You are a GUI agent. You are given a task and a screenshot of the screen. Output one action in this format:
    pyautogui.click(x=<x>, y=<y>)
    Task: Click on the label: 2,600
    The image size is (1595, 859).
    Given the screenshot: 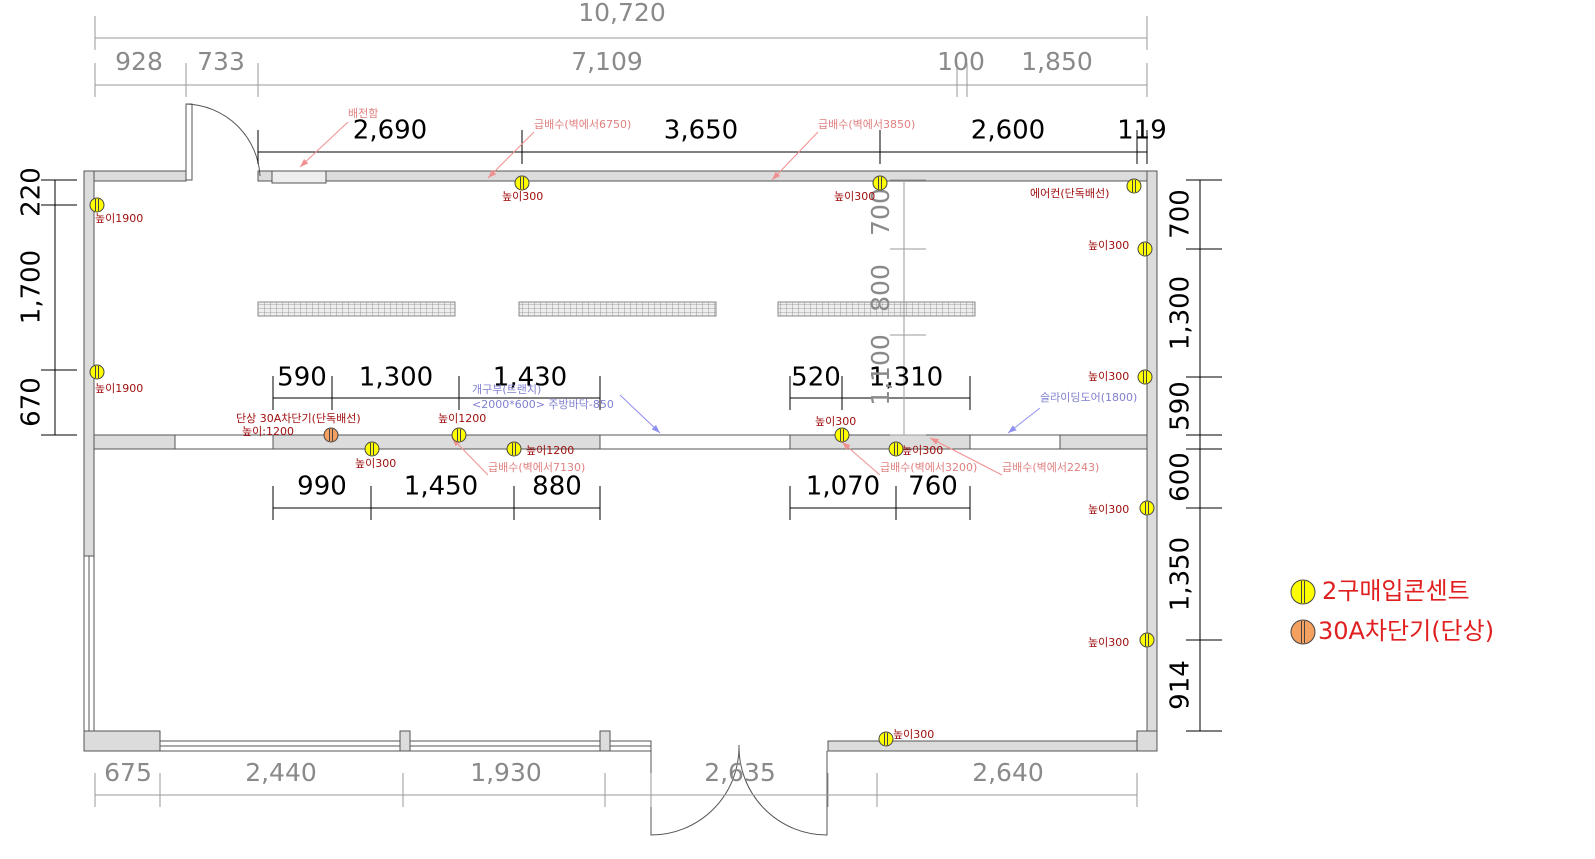 What is the action you would take?
    pyautogui.click(x=1008, y=131)
    